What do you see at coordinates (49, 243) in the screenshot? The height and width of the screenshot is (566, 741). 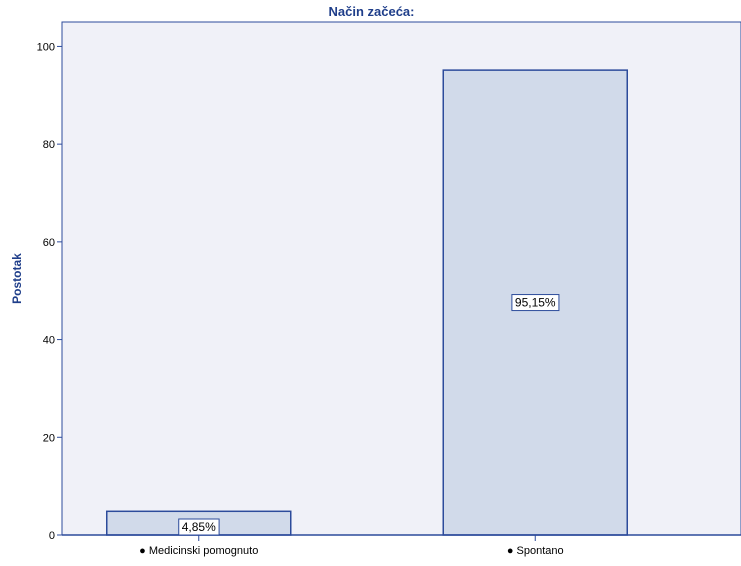 I see `y-tick-label-60: 60` at bounding box center [49, 243].